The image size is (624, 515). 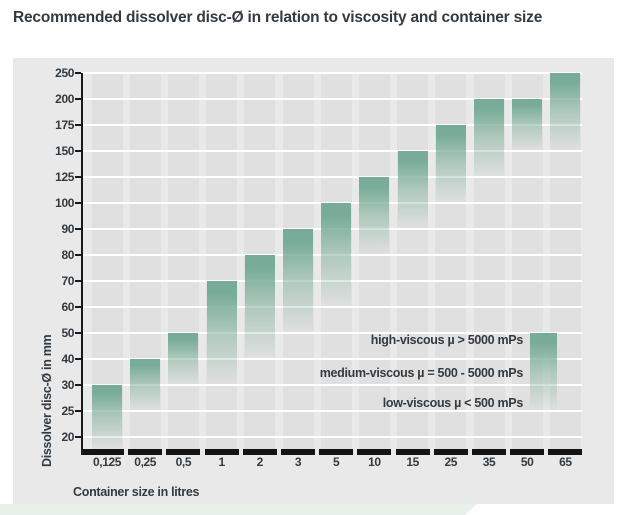 What do you see at coordinates (238, 509) in the screenshot?
I see `footer-ribbon` at bounding box center [238, 509].